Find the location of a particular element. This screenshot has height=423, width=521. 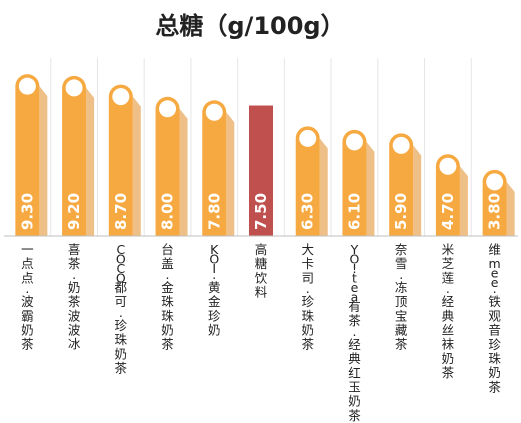

category-label: 台盖·金珠珠奶茶 is located at coordinates (167, 297).